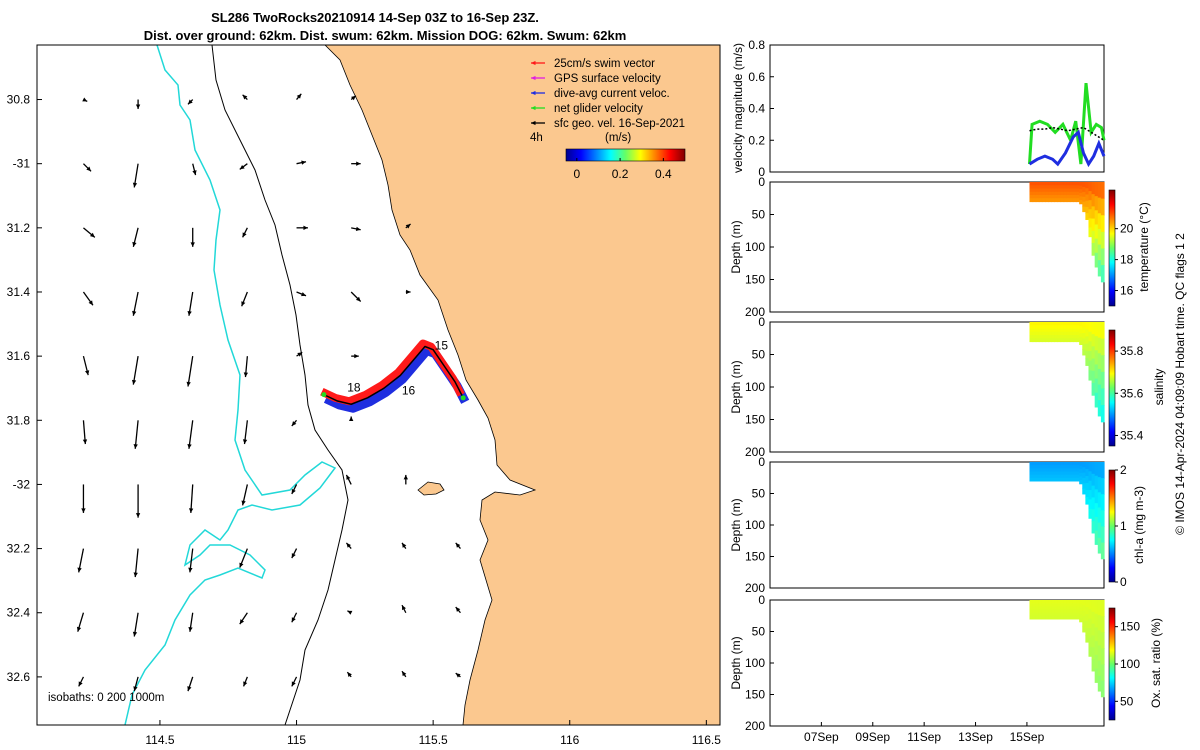  What do you see at coordinates (756, 140) in the screenshot?
I see `velocity-ytick-label: 0.2` at bounding box center [756, 140].